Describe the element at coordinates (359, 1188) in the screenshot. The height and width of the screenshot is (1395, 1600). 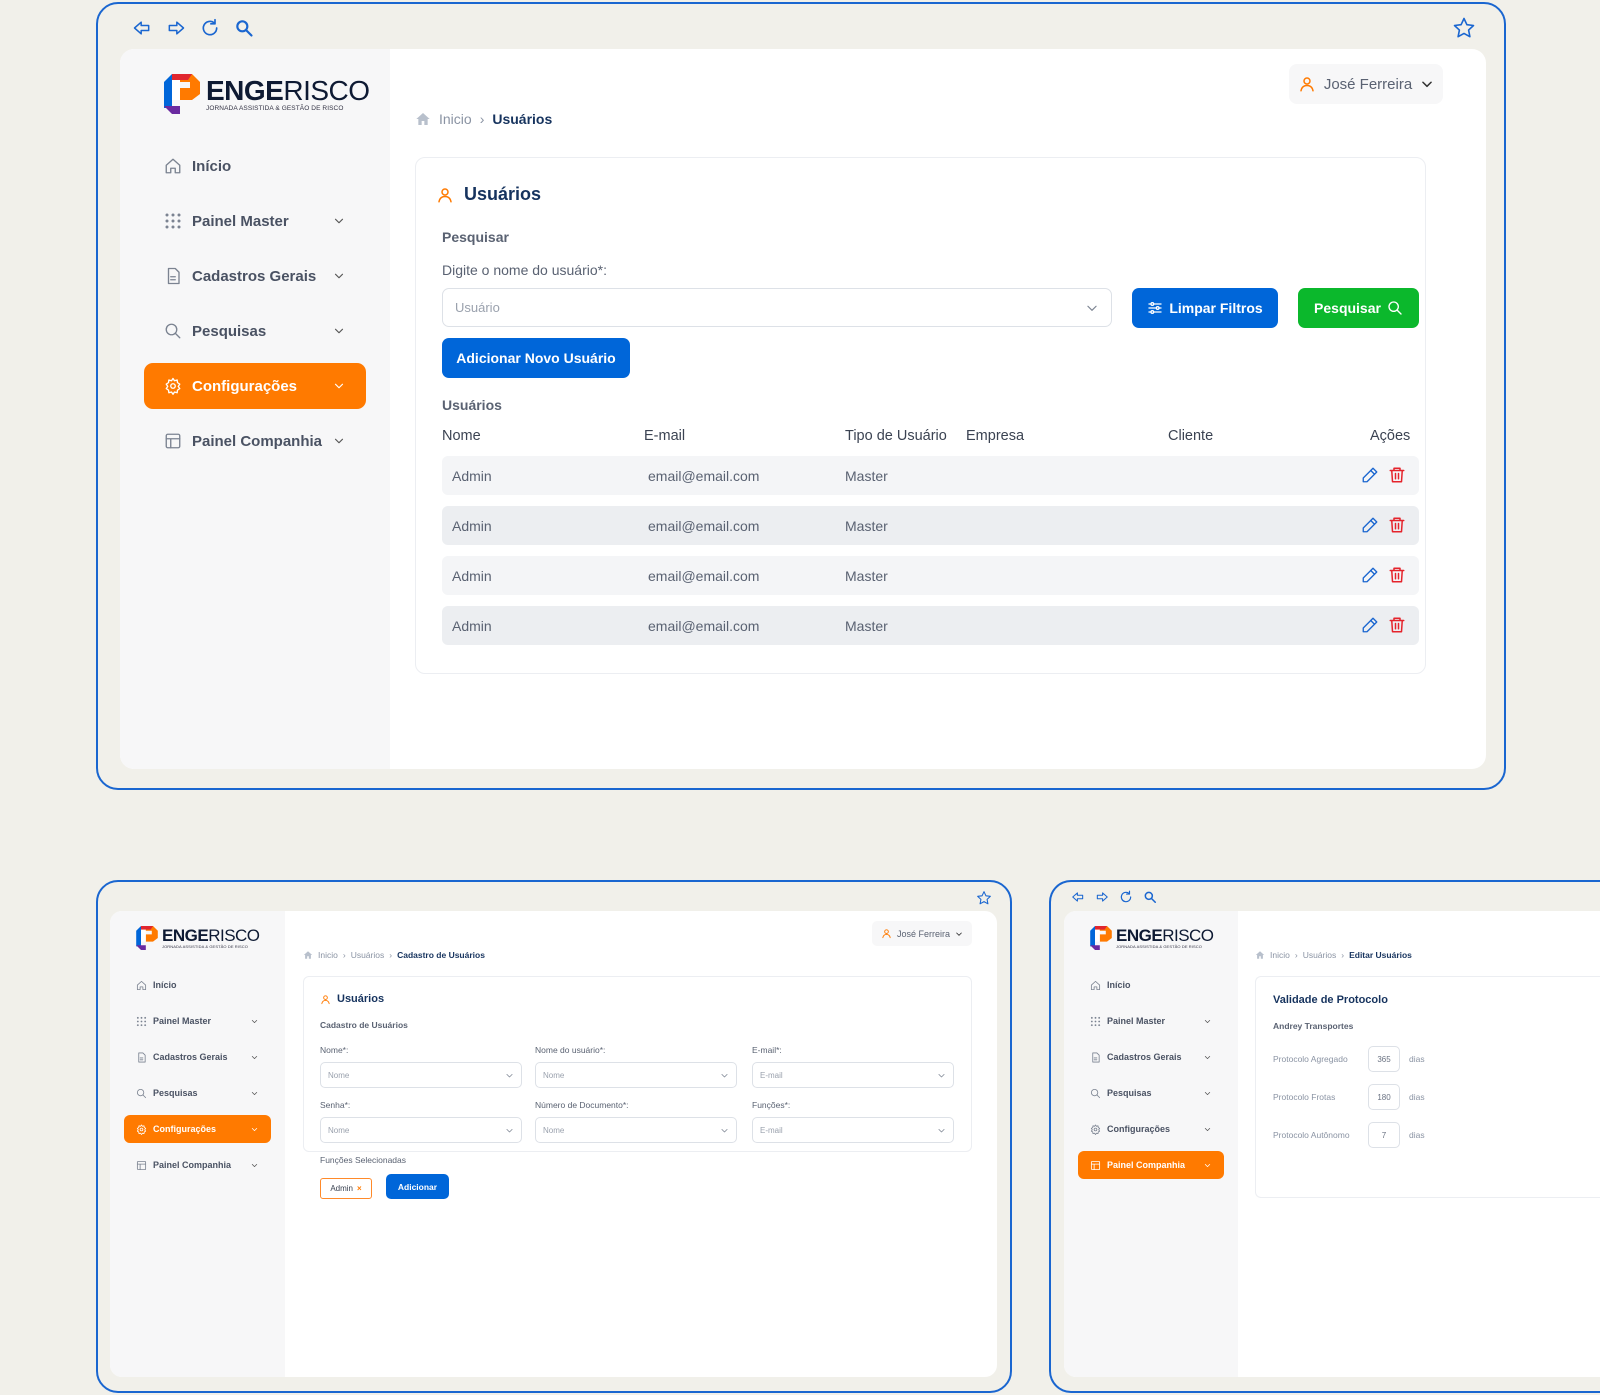
I see `remove-icon: ×` at that location.